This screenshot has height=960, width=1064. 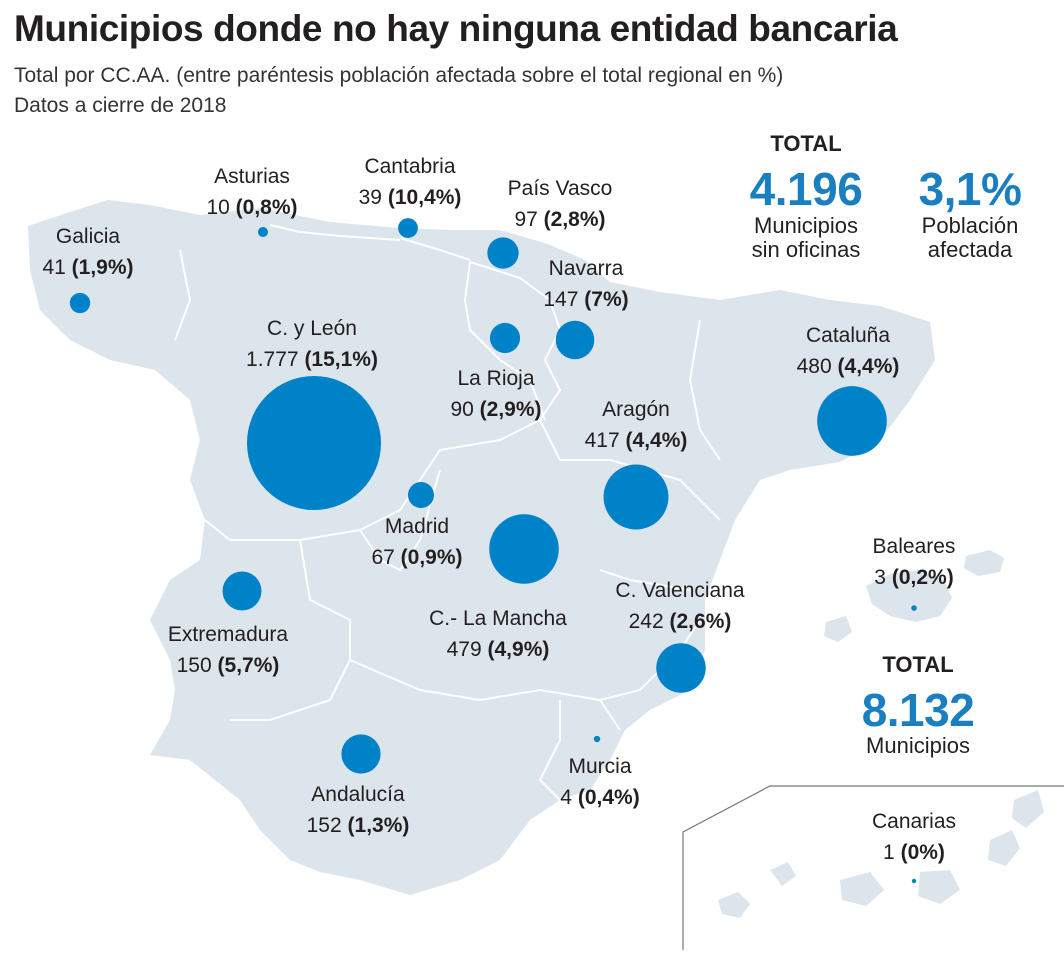 What do you see at coordinates (503, 253) in the screenshot?
I see `bubble-pais-vasco` at bounding box center [503, 253].